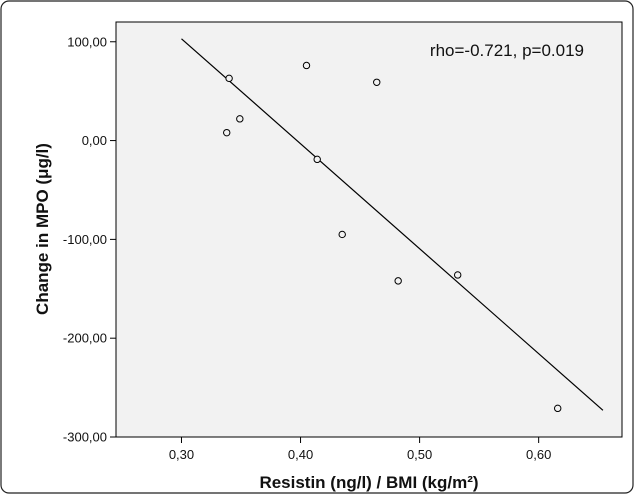  I want to click on y-tick-label: -100,00, so click(85, 239).